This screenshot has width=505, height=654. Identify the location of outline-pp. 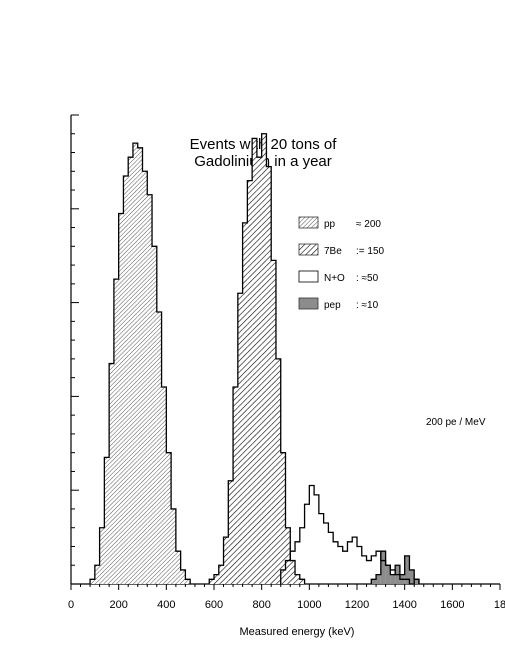
(140, 363).